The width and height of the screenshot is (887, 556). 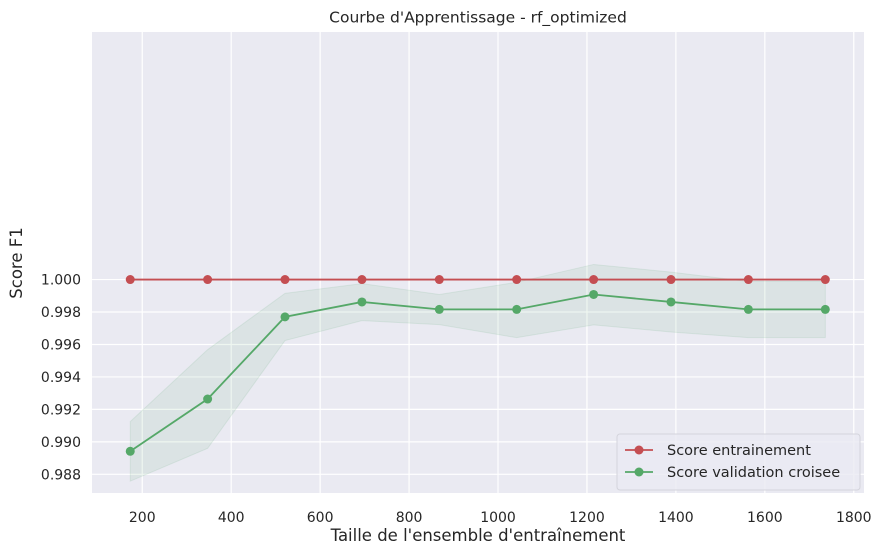 What do you see at coordinates (61, 443) in the screenshot?
I see `y-tick-label: 0.990` at bounding box center [61, 443].